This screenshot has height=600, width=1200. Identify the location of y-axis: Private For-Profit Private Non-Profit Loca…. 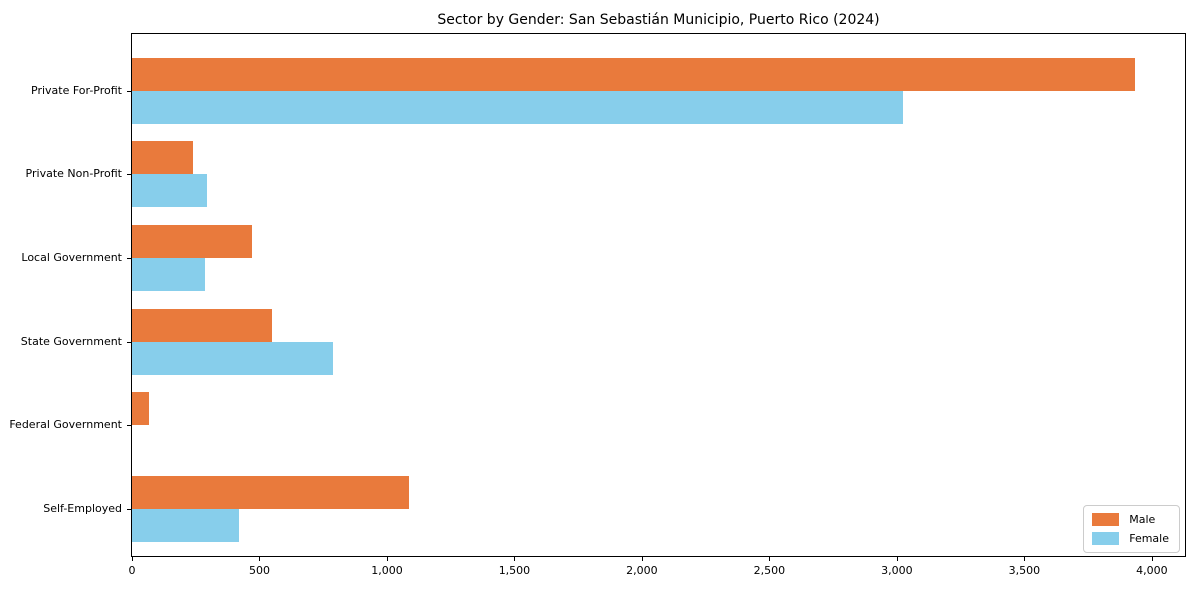
(61, 295).